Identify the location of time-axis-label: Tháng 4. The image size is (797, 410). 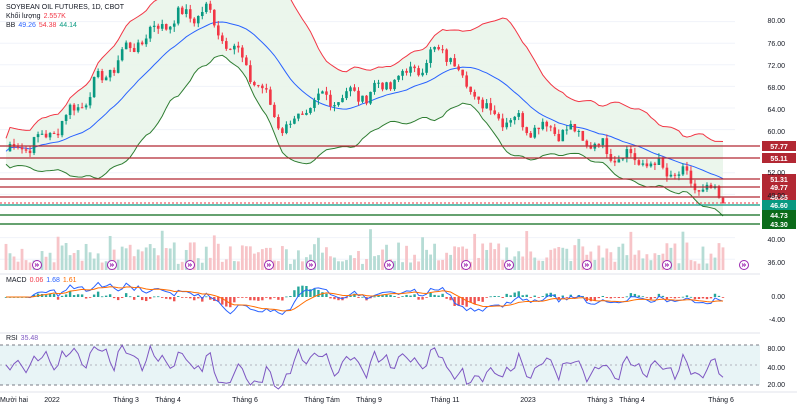
(632, 400).